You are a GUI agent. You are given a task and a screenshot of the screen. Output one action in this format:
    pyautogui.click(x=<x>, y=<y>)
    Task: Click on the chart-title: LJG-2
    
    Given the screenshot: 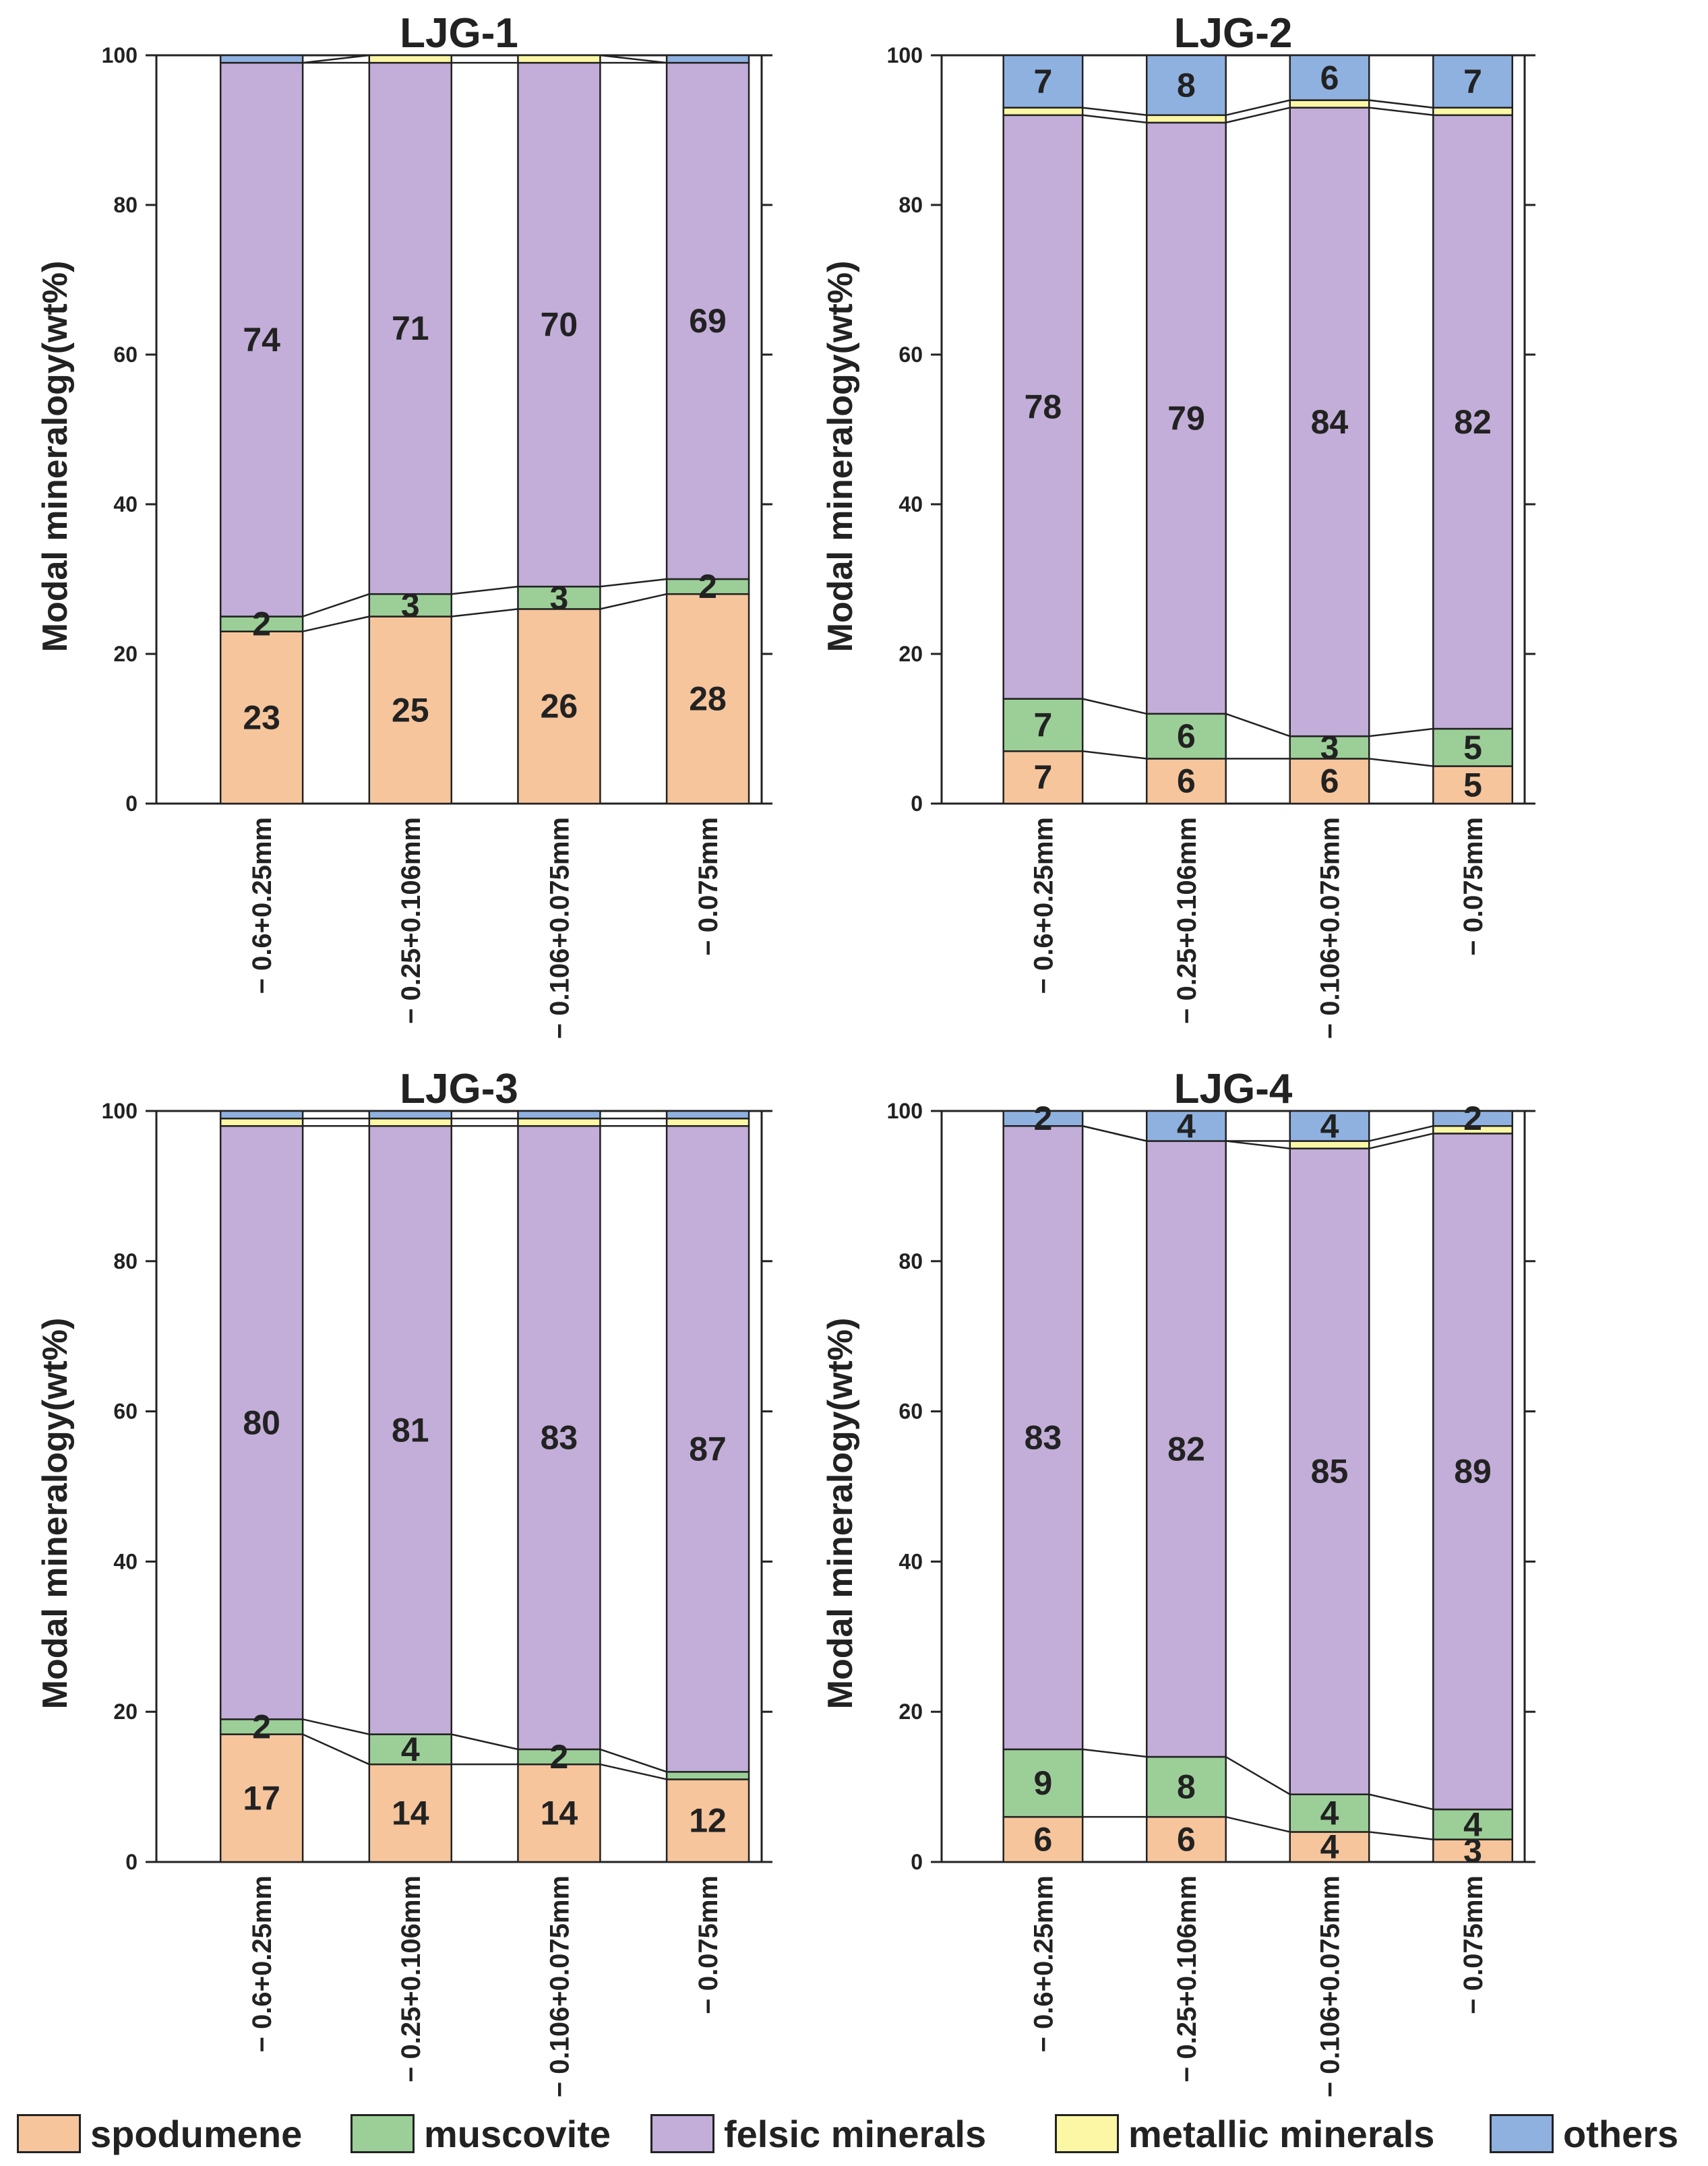 What is the action you would take?
    pyautogui.click(x=1233, y=33)
    